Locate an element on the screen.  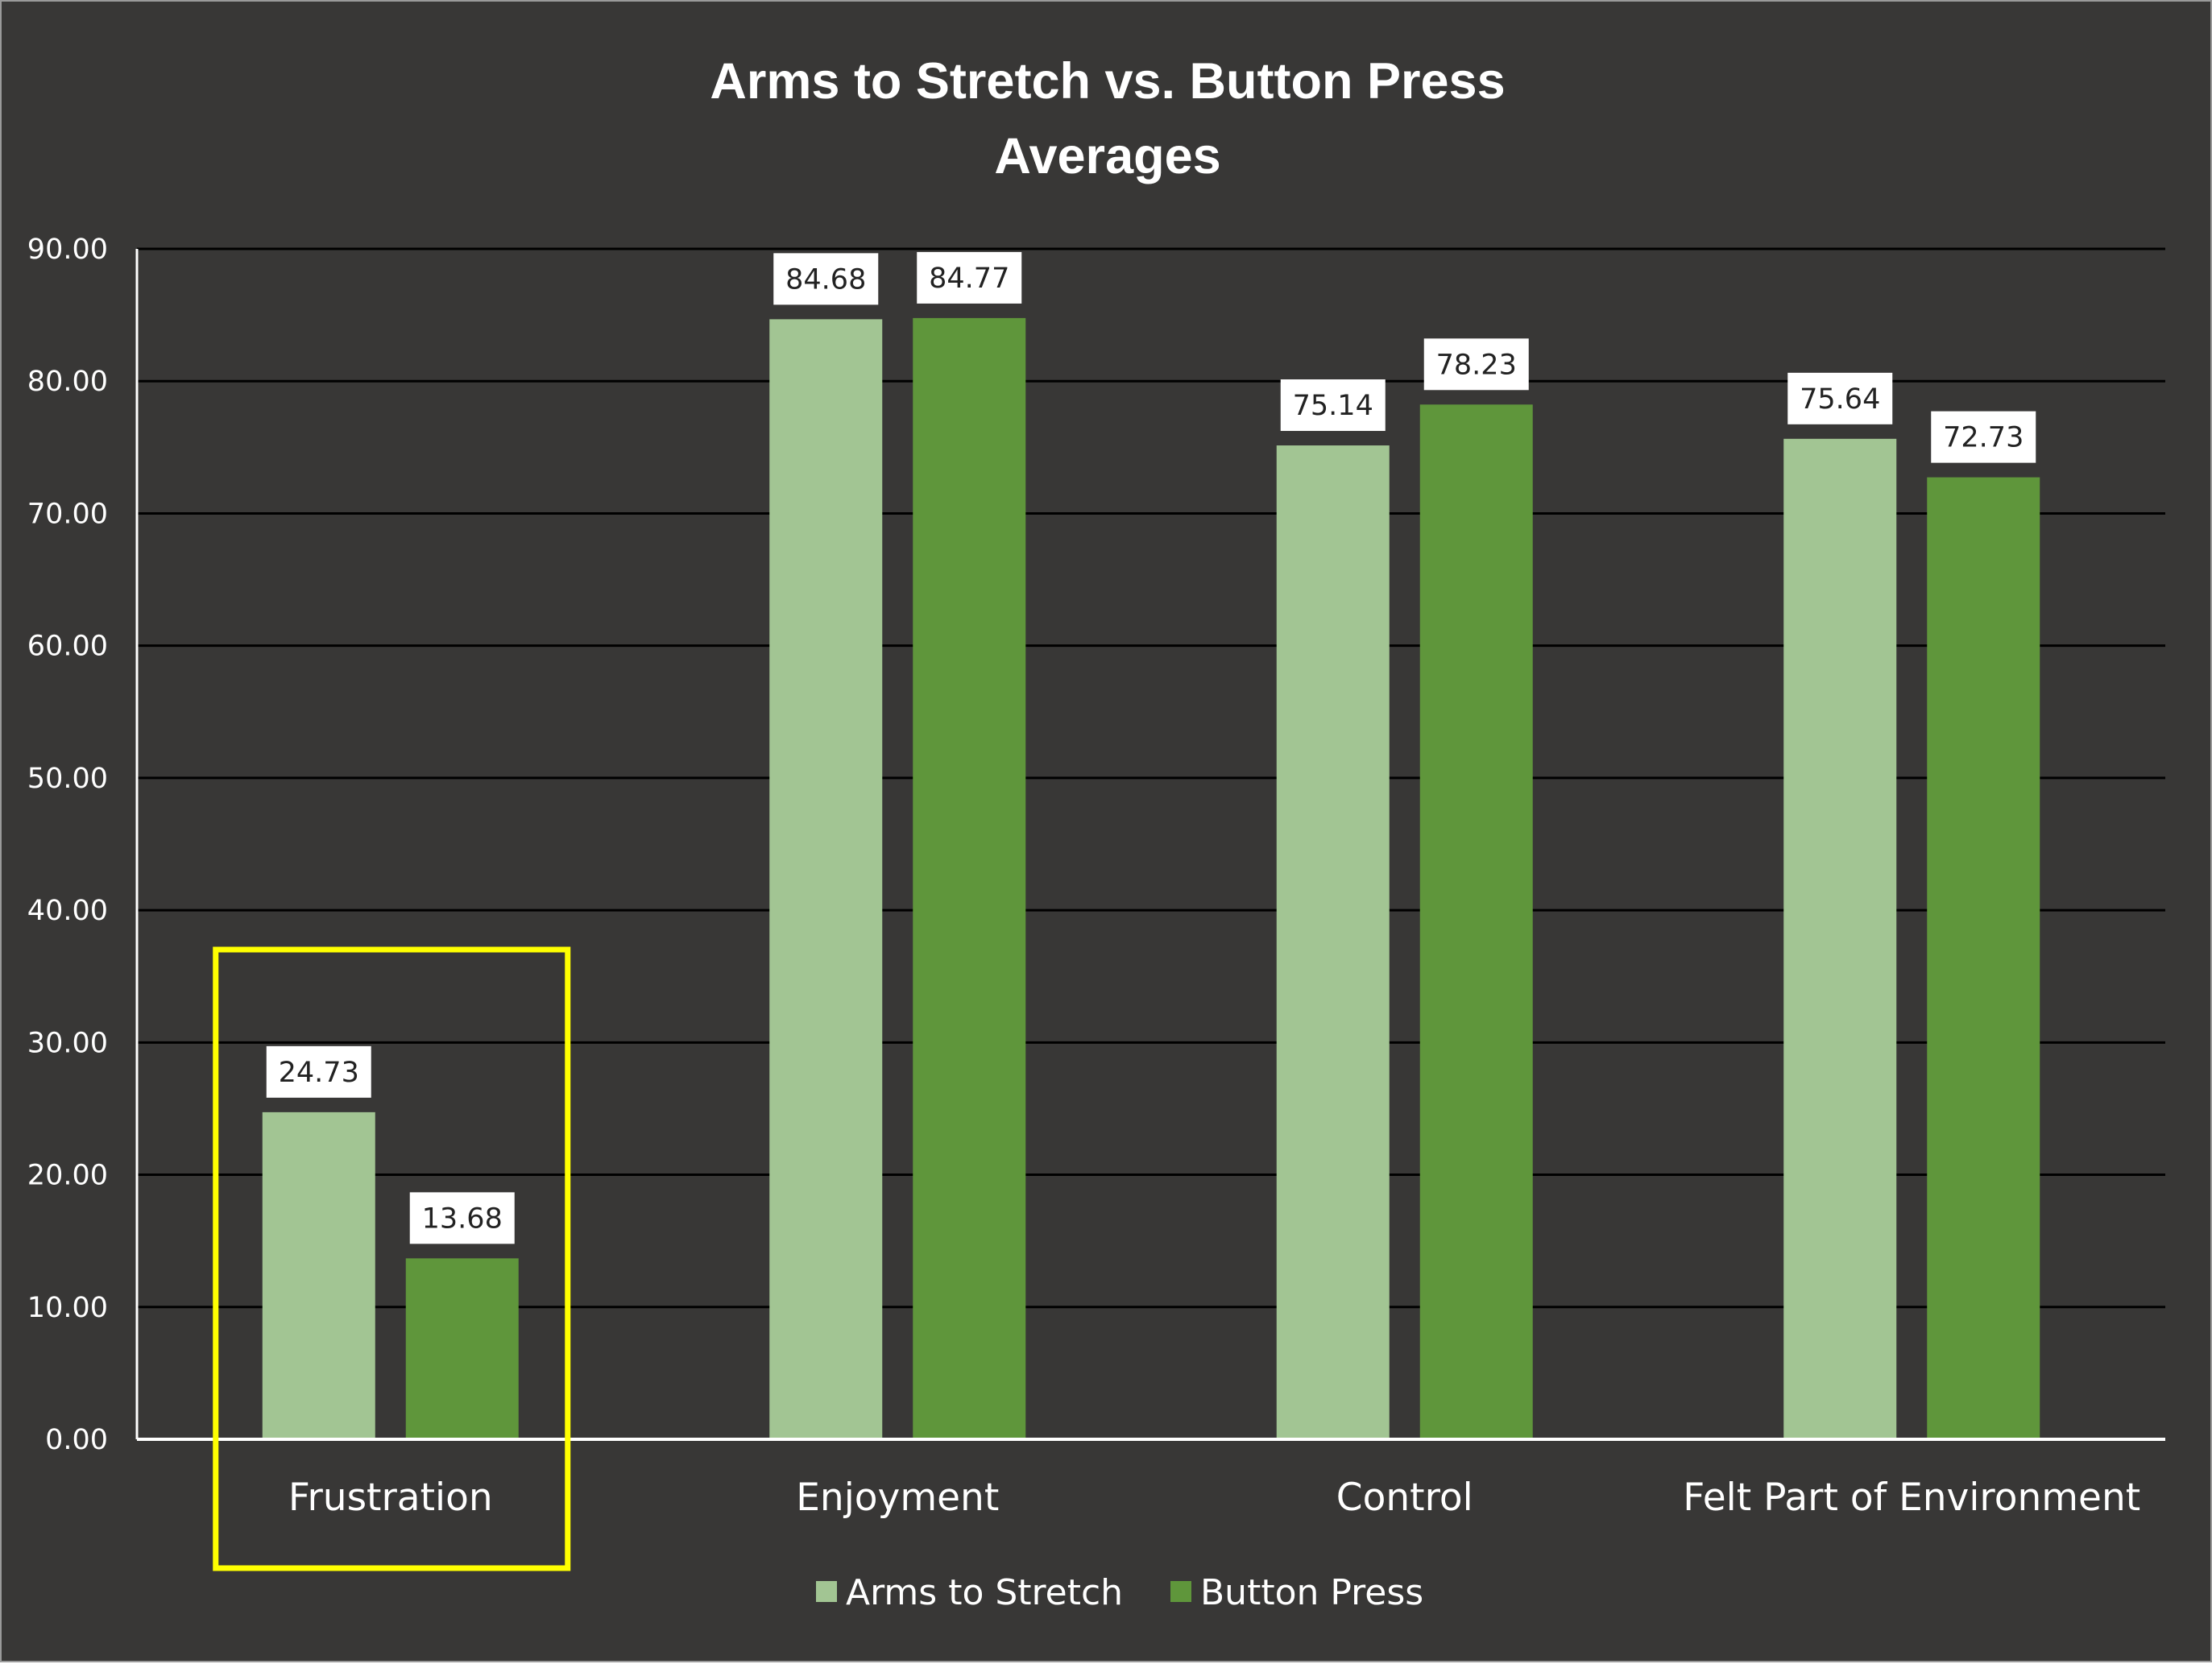
data-label: 75.64 is located at coordinates (1840, 400).